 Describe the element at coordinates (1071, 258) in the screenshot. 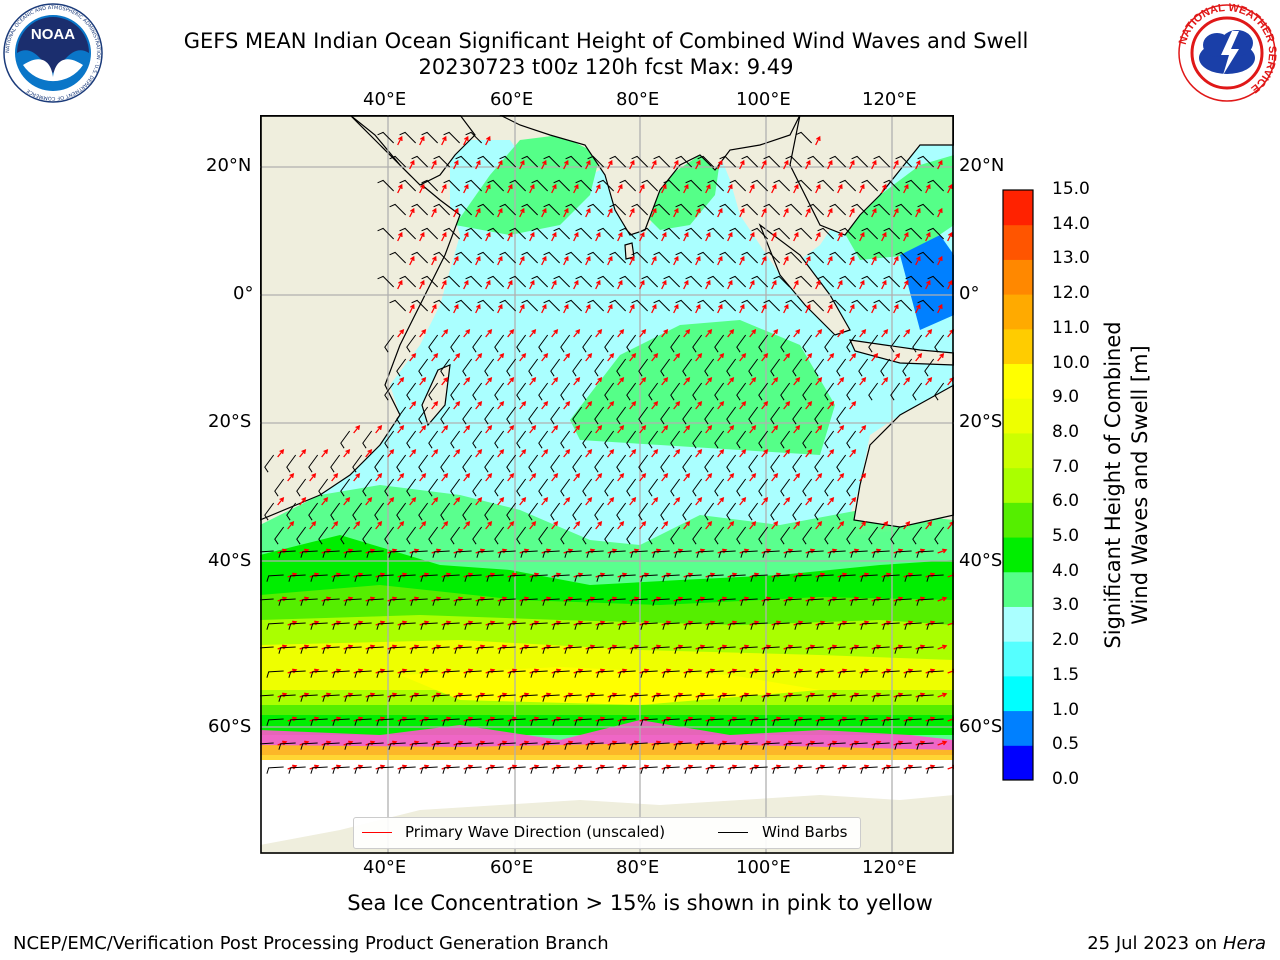

I see `colorbar-tick-label: 13.0` at that location.